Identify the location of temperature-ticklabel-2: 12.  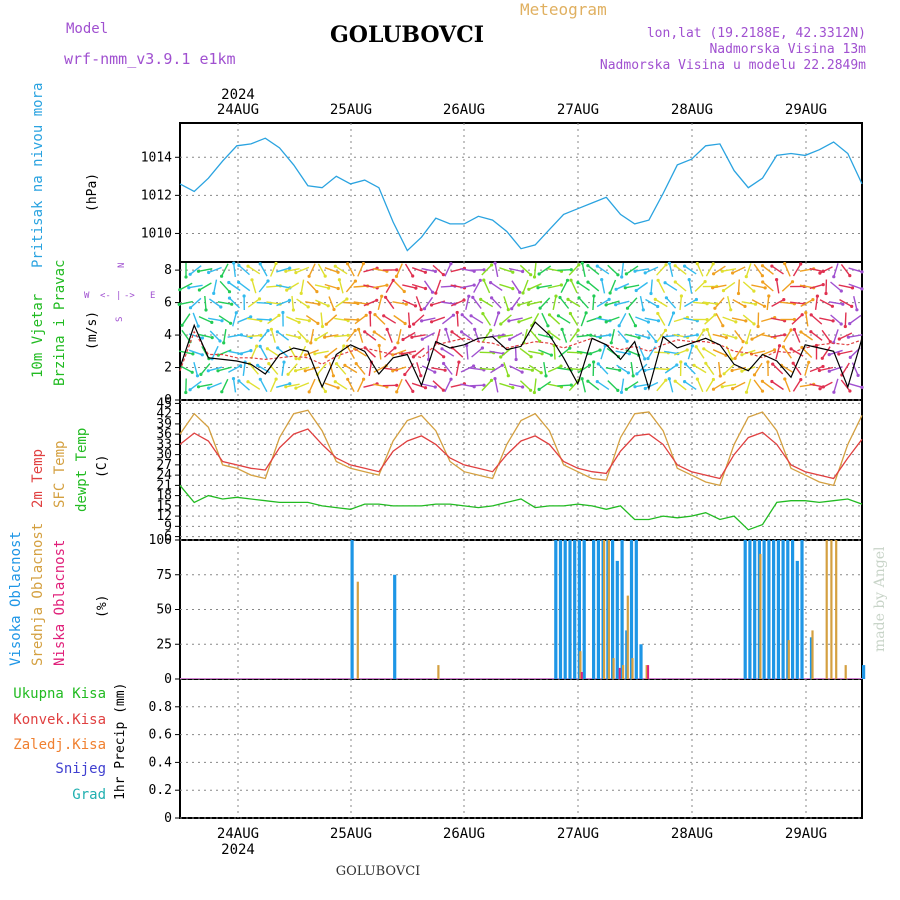
(164, 516).